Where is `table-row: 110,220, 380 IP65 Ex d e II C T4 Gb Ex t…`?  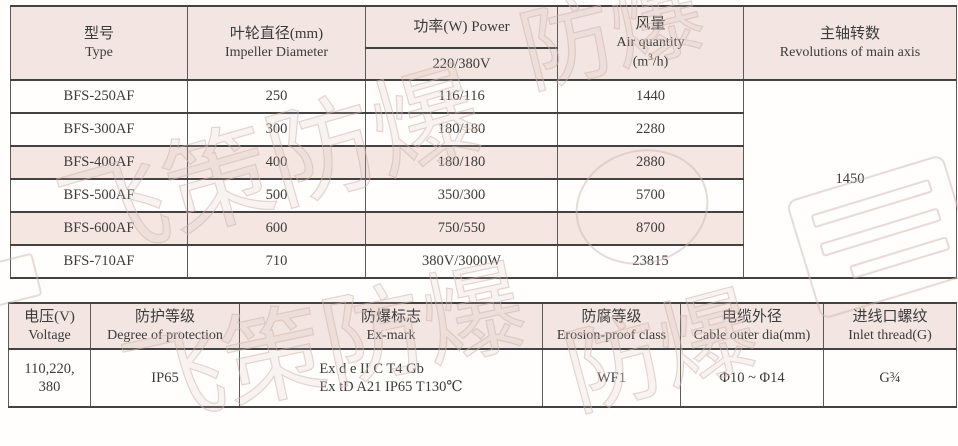 table-row: 110,220, 380 IP65 Ex d e II C T4 Gb Ex t… is located at coordinates (482, 378).